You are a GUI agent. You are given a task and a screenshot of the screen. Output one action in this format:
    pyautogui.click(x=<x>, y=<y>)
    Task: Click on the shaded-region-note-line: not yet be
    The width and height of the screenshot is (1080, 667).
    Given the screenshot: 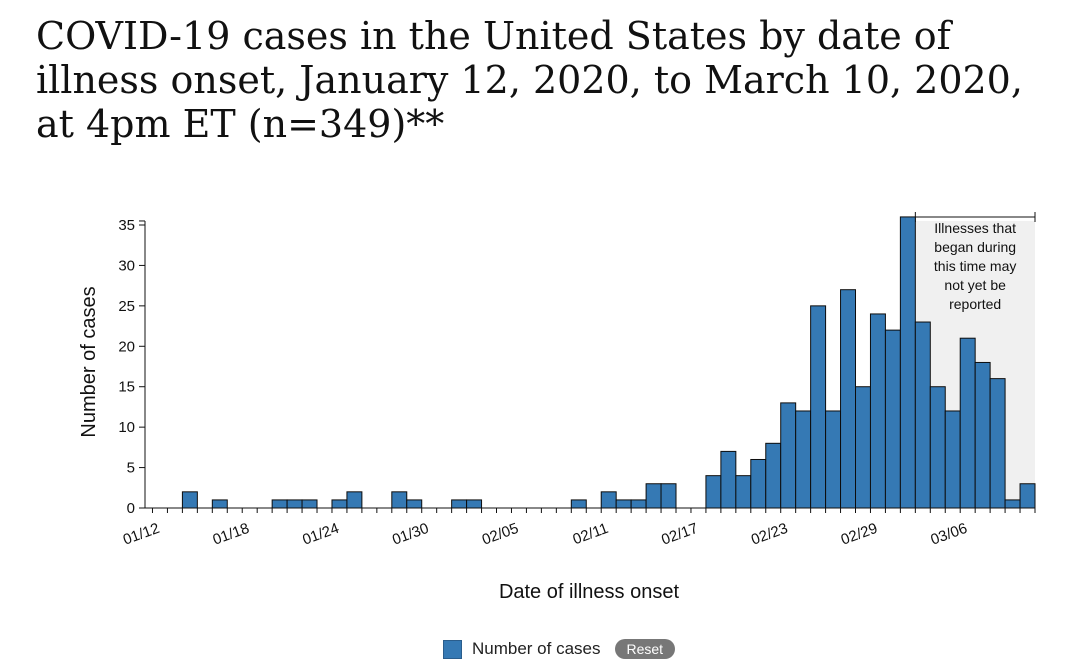 What is the action you would take?
    pyautogui.click(x=975, y=285)
    